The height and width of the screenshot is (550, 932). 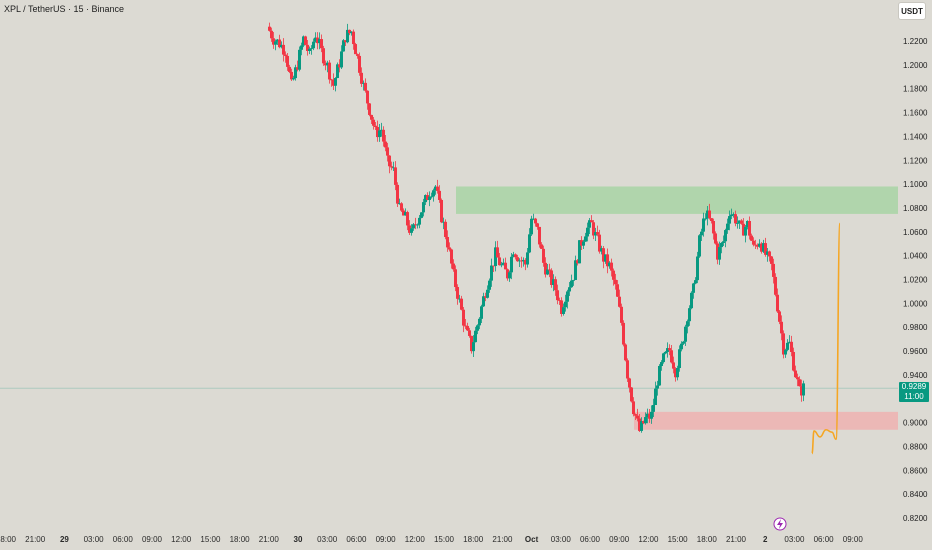 What do you see at coordinates (915, 184) in the screenshot?
I see `price-axis-tick: 1.1000` at bounding box center [915, 184].